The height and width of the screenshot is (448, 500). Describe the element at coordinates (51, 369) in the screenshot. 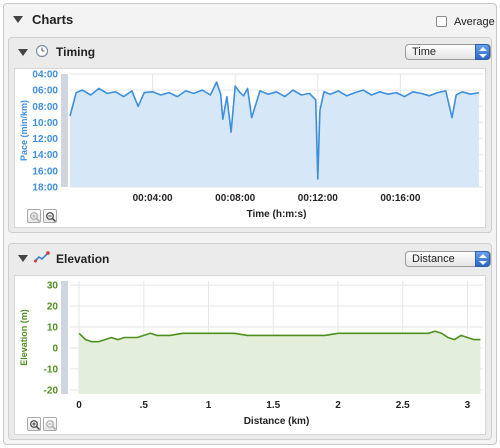

I see `y-tick-label: -10` at that location.